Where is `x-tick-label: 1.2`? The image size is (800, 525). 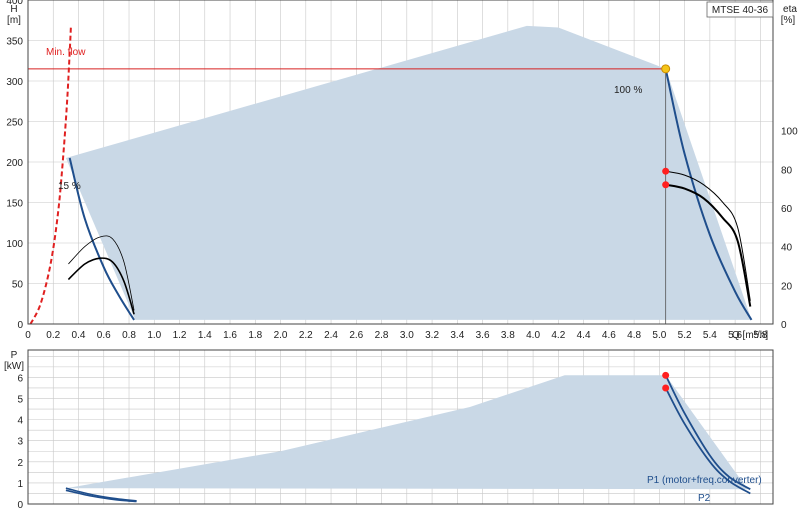
x-tick-label: 1.2 is located at coordinates (180, 335).